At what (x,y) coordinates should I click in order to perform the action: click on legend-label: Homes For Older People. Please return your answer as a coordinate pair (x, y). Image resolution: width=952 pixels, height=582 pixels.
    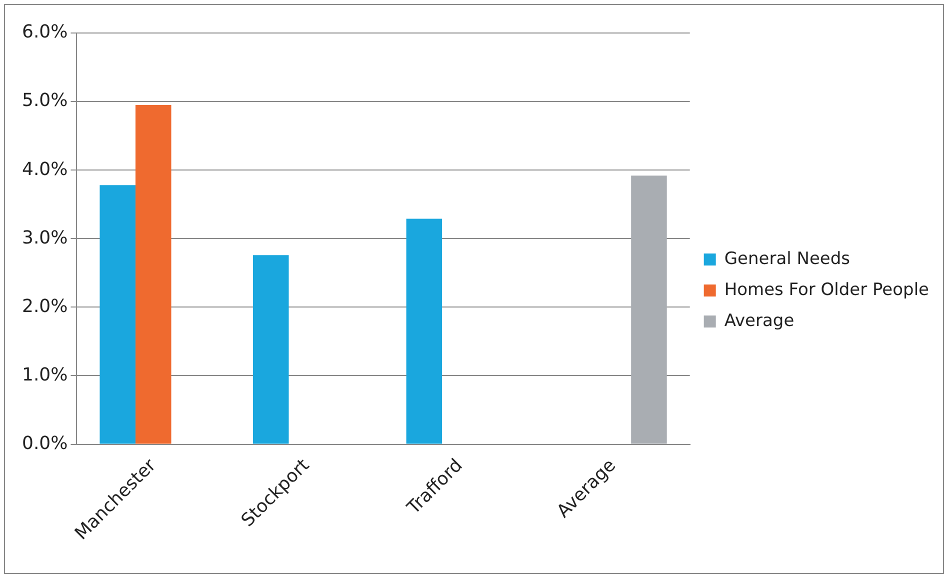
    Looking at the image, I should click on (826, 290).